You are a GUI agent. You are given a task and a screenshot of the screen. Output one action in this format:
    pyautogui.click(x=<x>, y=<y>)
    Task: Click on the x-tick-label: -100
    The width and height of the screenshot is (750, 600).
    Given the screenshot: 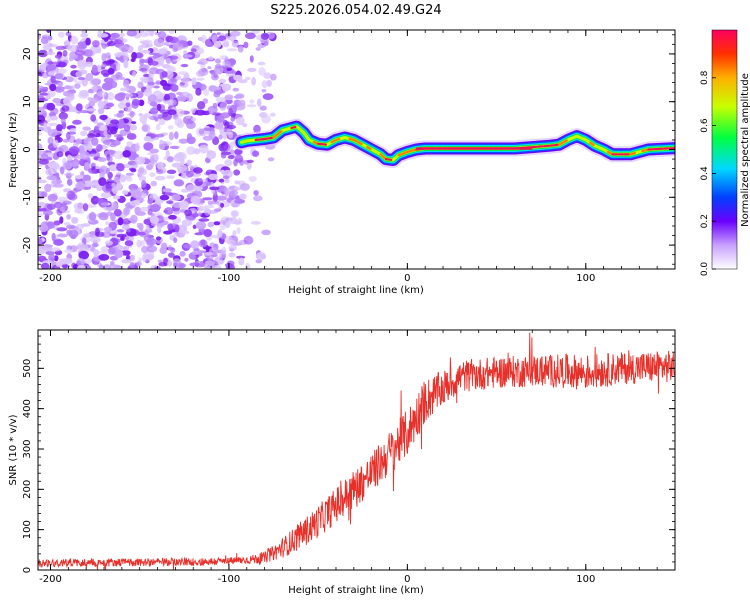 What is the action you would take?
    pyautogui.click(x=229, y=579)
    